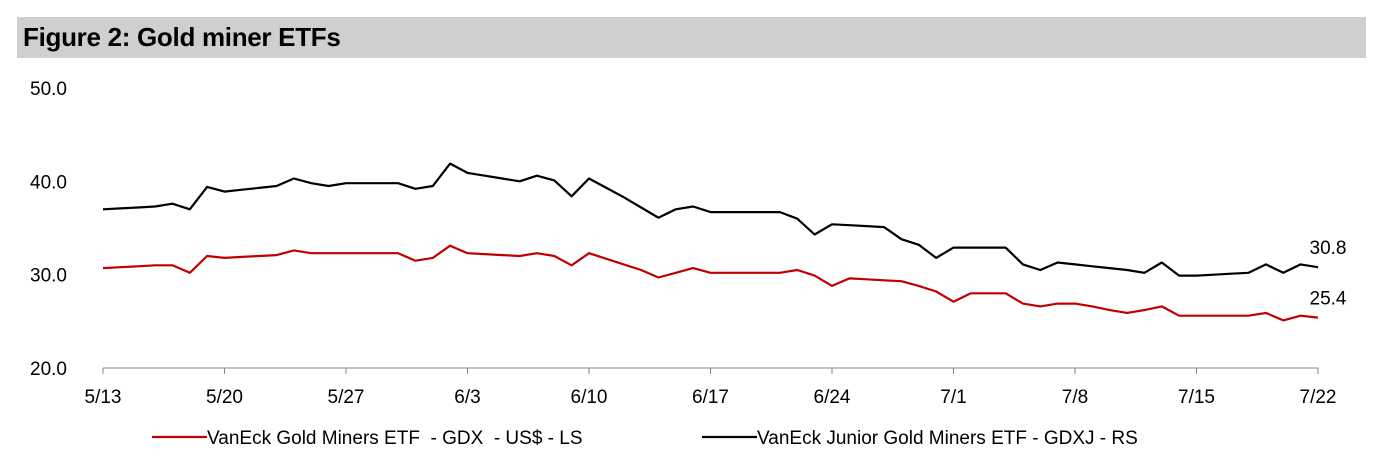 The image size is (1381, 456). What do you see at coordinates (1328, 248) in the screenshot?
I see `gdxj-end-label: 30.8` at bounding box center [1328, 248].